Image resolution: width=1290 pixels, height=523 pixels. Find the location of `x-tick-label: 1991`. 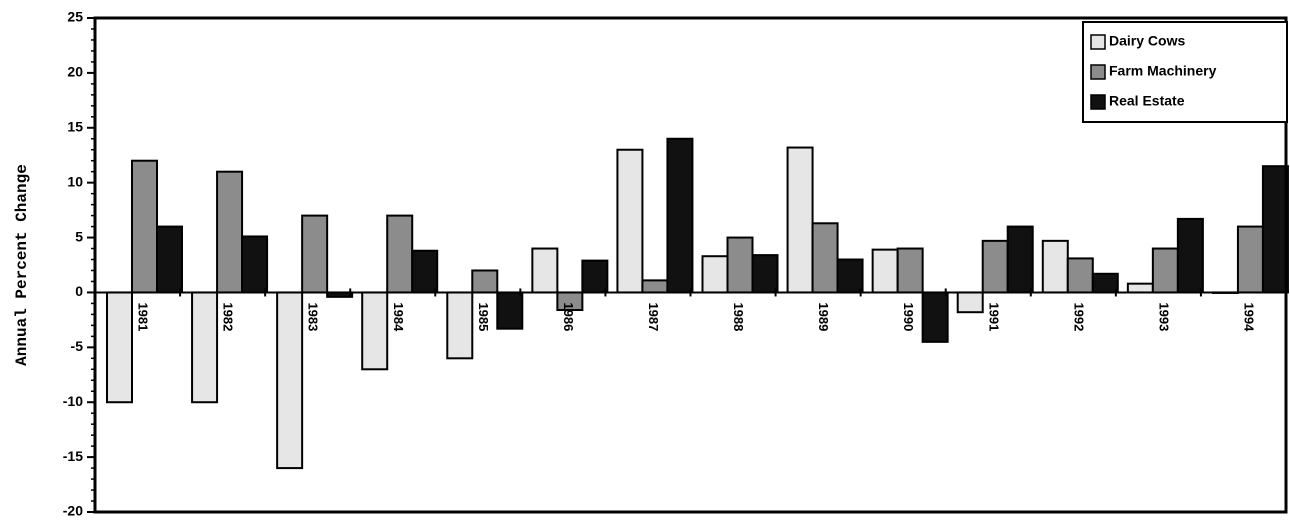

x-tick-label: 1991 is located at coordinates (993, 316).